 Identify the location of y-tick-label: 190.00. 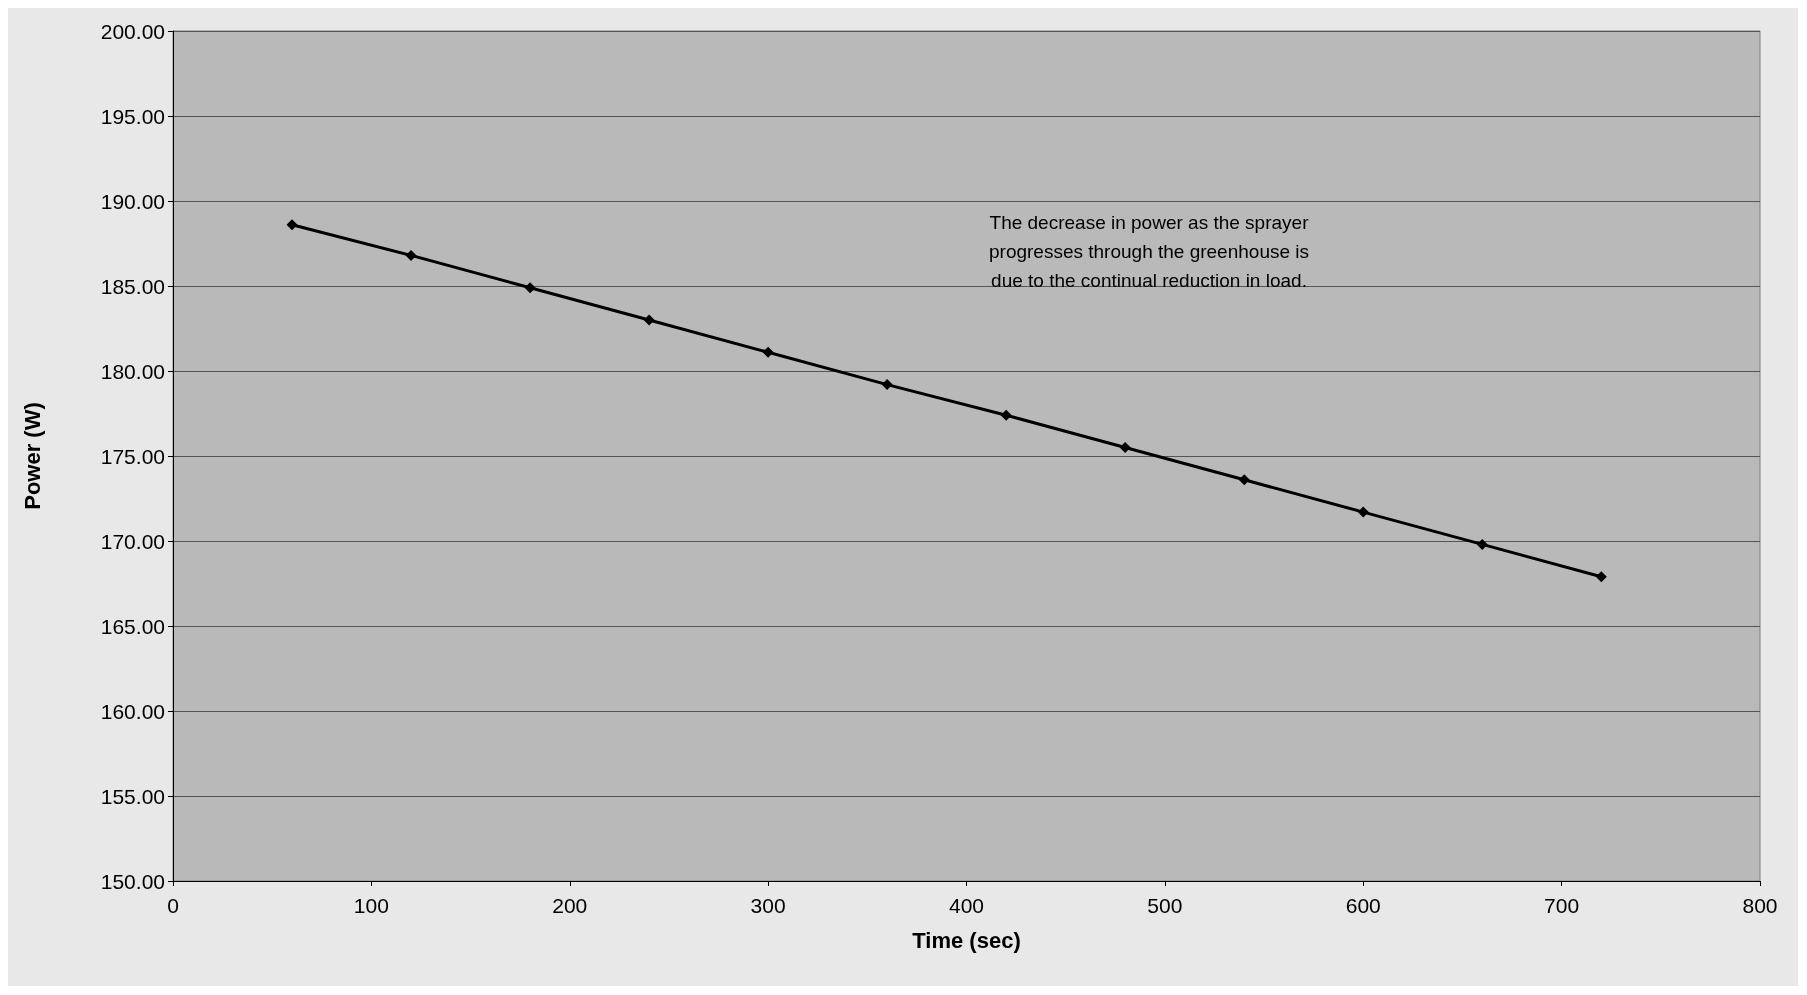
(132, 201).